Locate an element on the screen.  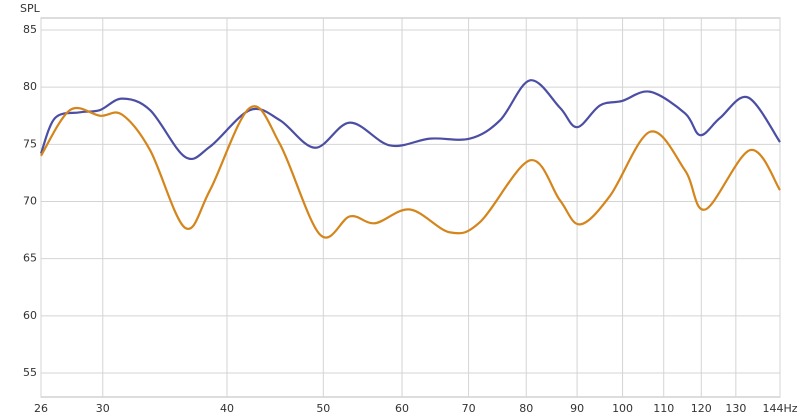
y-tick-label: 65 is located at coordinates (30, 258).